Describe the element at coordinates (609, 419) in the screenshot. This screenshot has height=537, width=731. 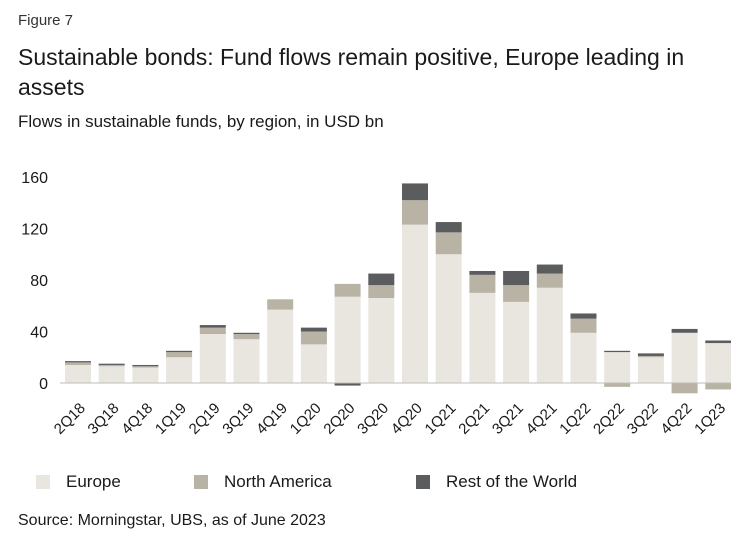
I see `x-tick-label: 2Q22` at that location.